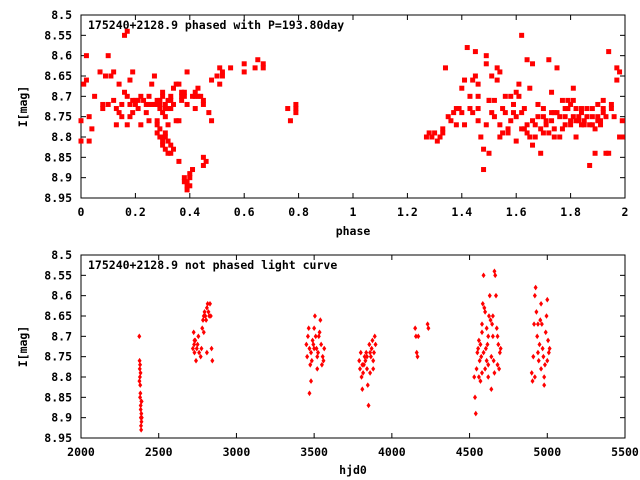 The image size is (640, 480). What do you see at coordinates (61, 15) in the screenshot?
I see `y-tick-label: 8.5` at bounding box center [61, 15].